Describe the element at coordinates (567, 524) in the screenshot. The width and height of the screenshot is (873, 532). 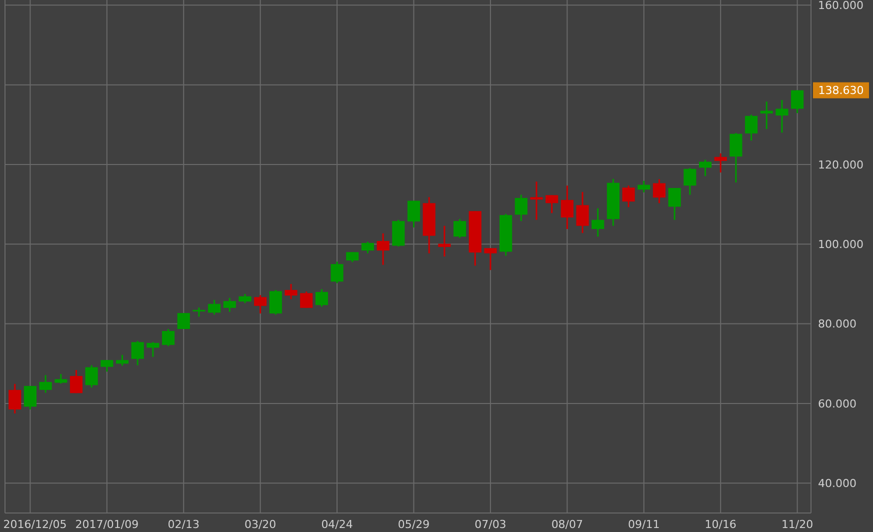
I see `x-tick-label: 08/07` at that location.